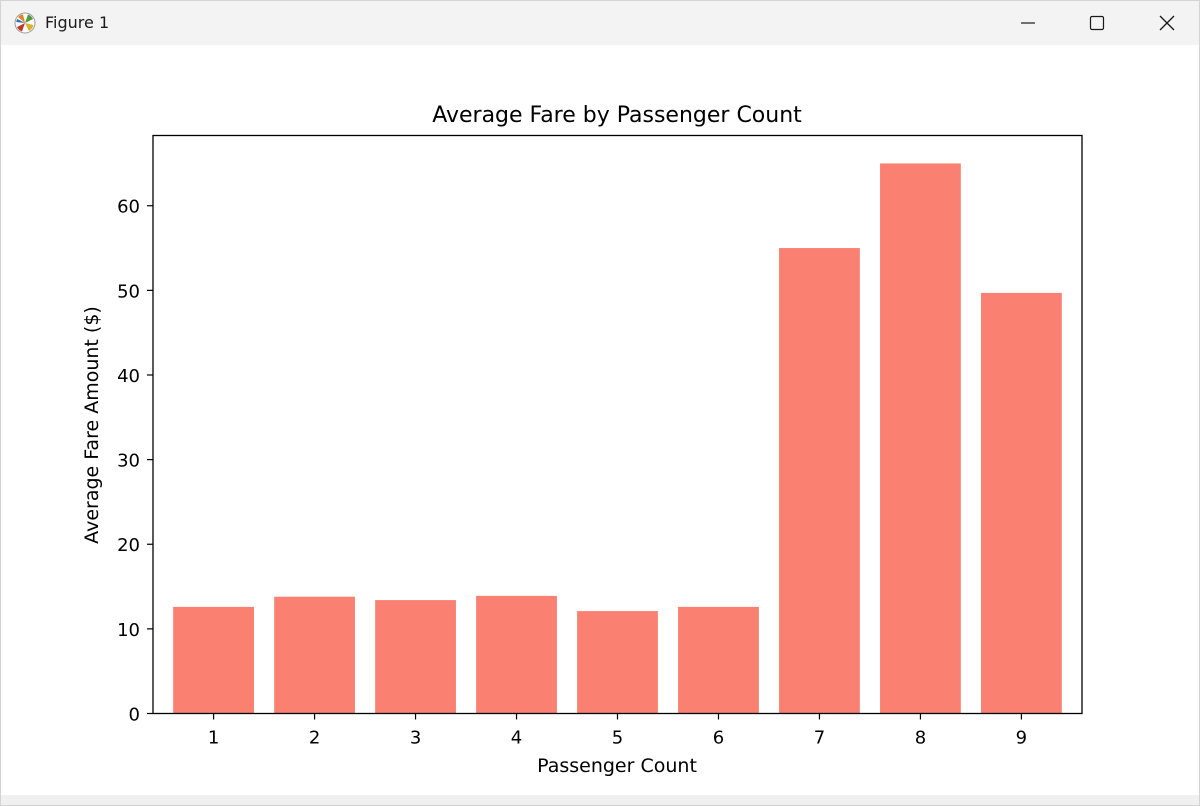  Describe the element at coordinates (128, 630) in the screenshot. I see `y-tick-label-10: 10` at that location.